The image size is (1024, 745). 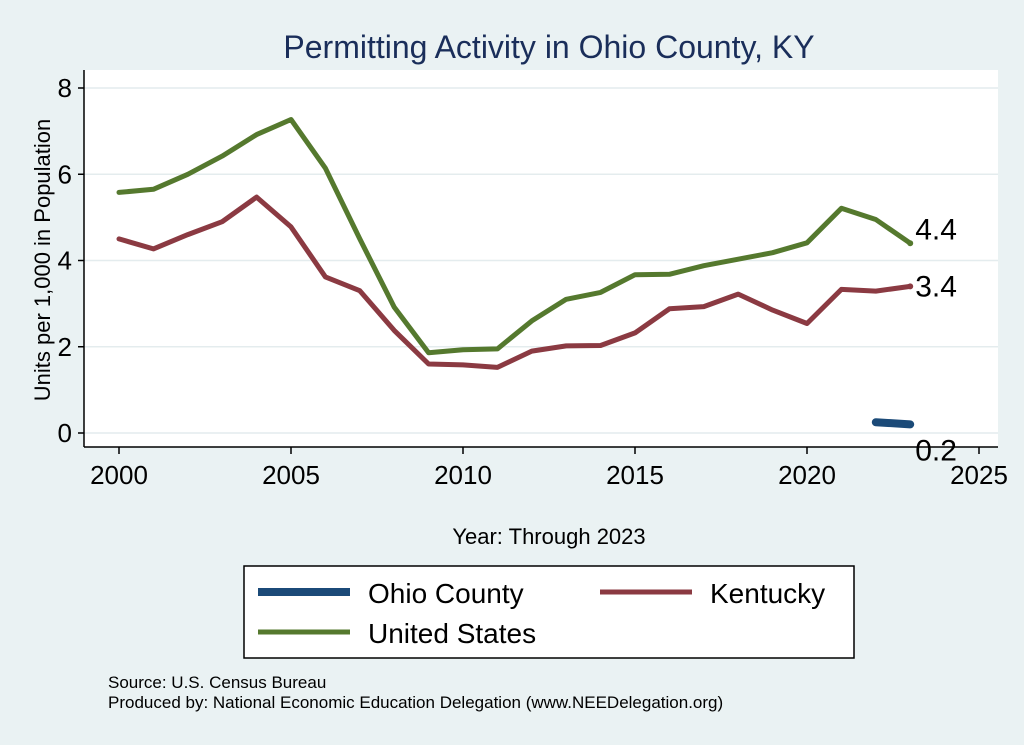 What do you see at coordinates (42, 260) in the screenshot?
I see `y-axis-title: Units per 1,000 in Population` at bounding box center [42, 260].